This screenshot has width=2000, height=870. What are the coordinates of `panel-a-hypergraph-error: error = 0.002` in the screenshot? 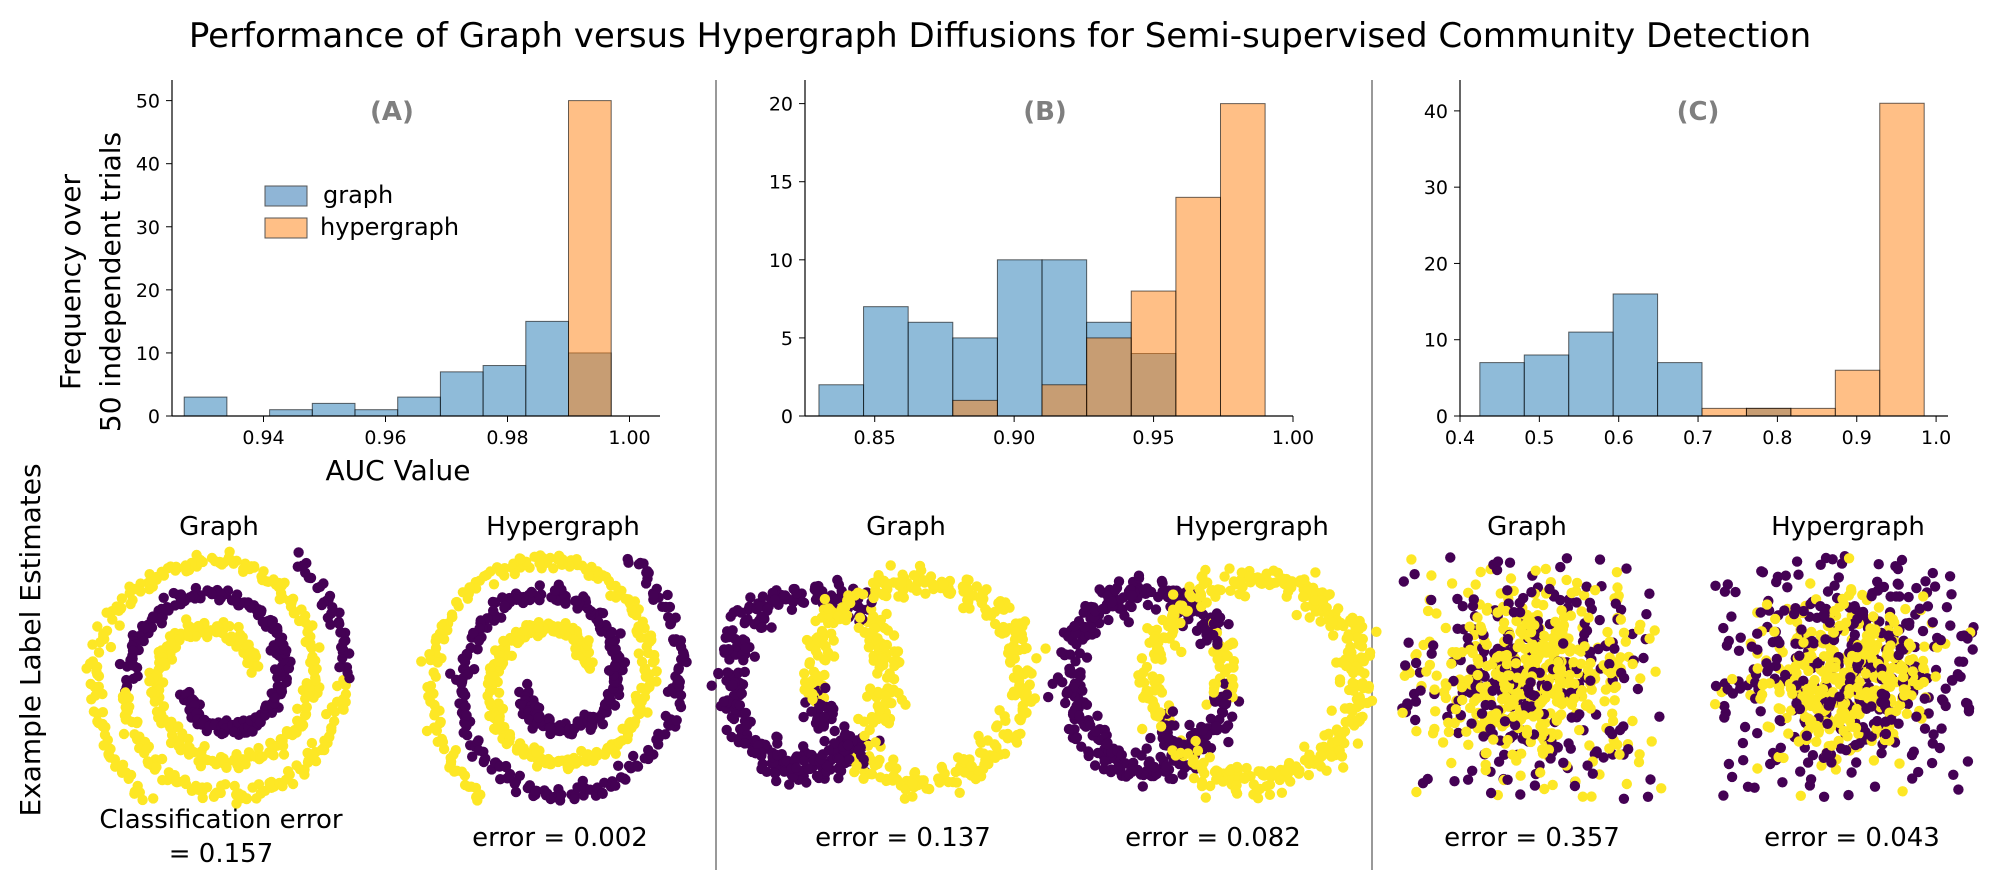 It's located at (560, 838).